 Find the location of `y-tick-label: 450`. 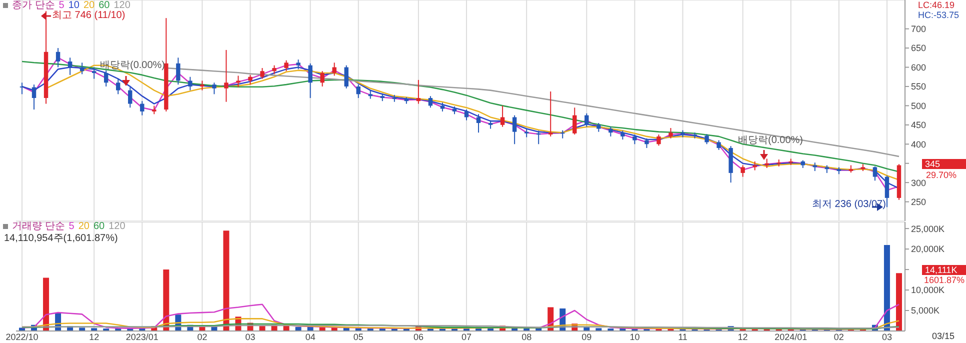

y-tick-label: 450 is located at coordinates (918, 125).